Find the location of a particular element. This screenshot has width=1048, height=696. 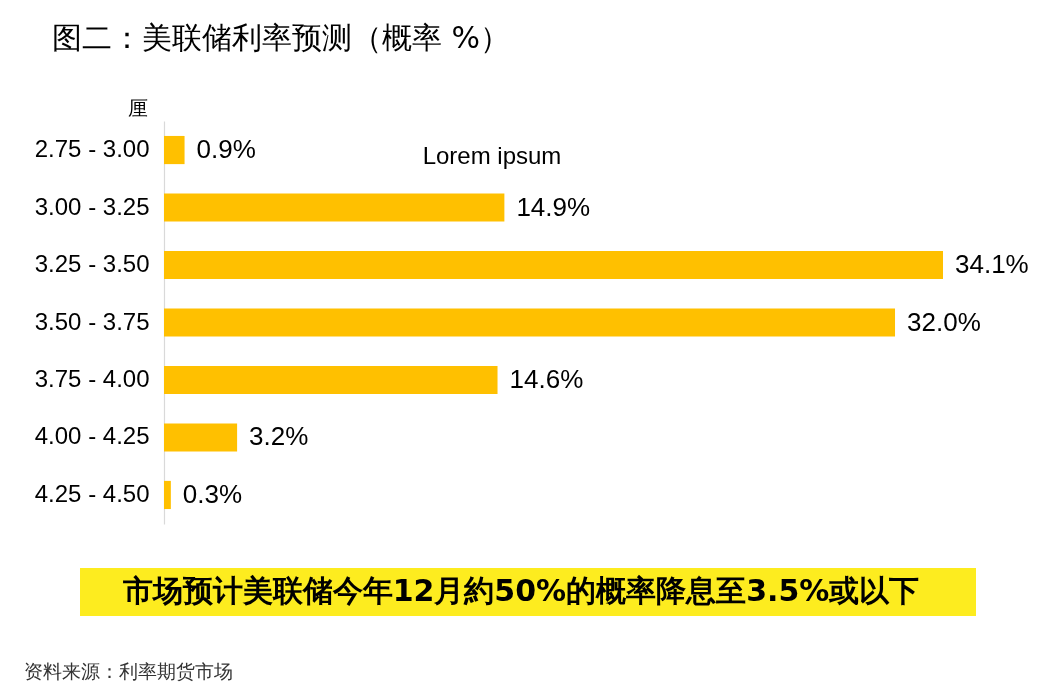

annotation: Lorem ipsum is located at coordinates (492, 155).